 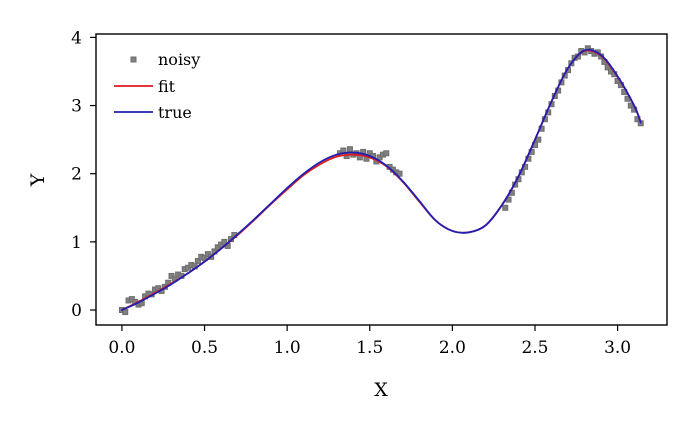 What do you see at coordinates (83, 174) in the screenshot?
I see `y-axis-ticks: 0 1 2 3 4` at bounding box center [83, 174].